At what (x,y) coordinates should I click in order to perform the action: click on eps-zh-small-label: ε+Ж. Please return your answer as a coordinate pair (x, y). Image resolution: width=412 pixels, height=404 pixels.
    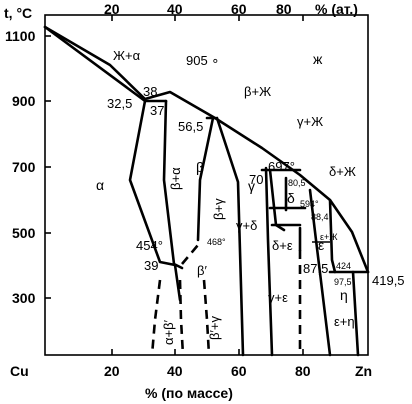
    Looking at the image, I should click on (329, 237).